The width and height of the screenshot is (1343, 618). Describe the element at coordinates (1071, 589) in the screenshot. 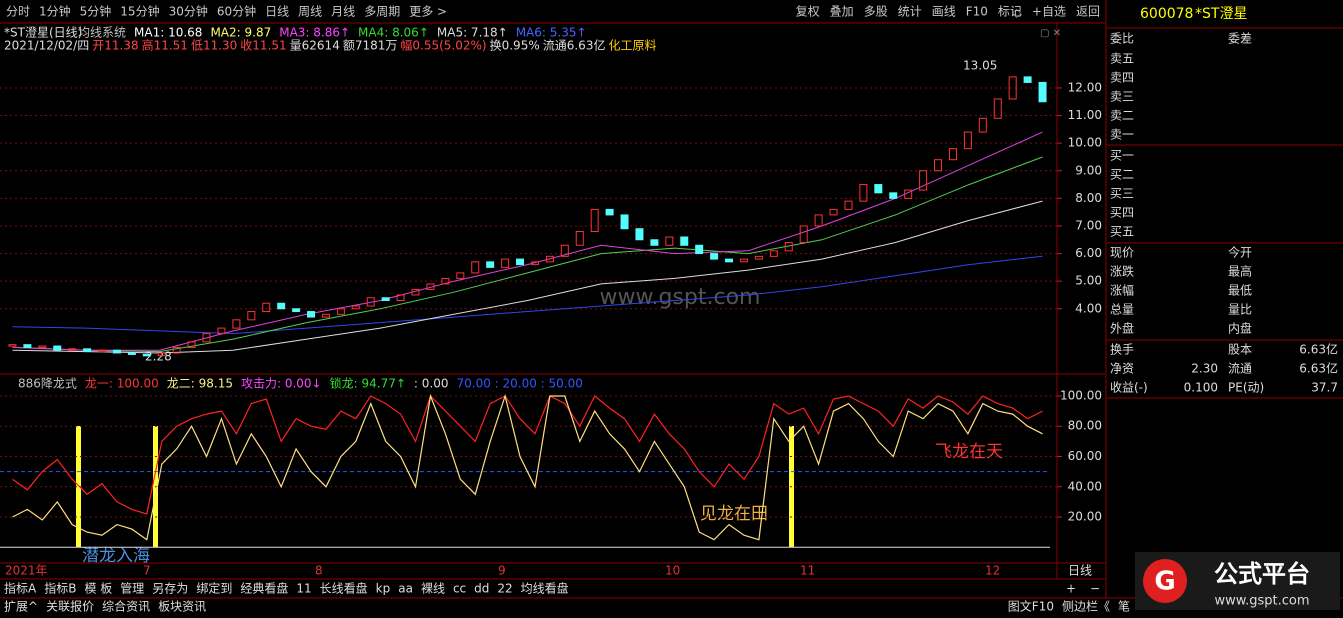

I see `zoom-in: +` at that location.